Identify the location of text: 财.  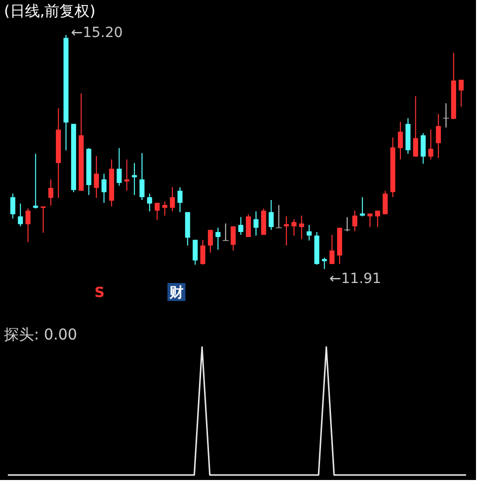
(176, 293).